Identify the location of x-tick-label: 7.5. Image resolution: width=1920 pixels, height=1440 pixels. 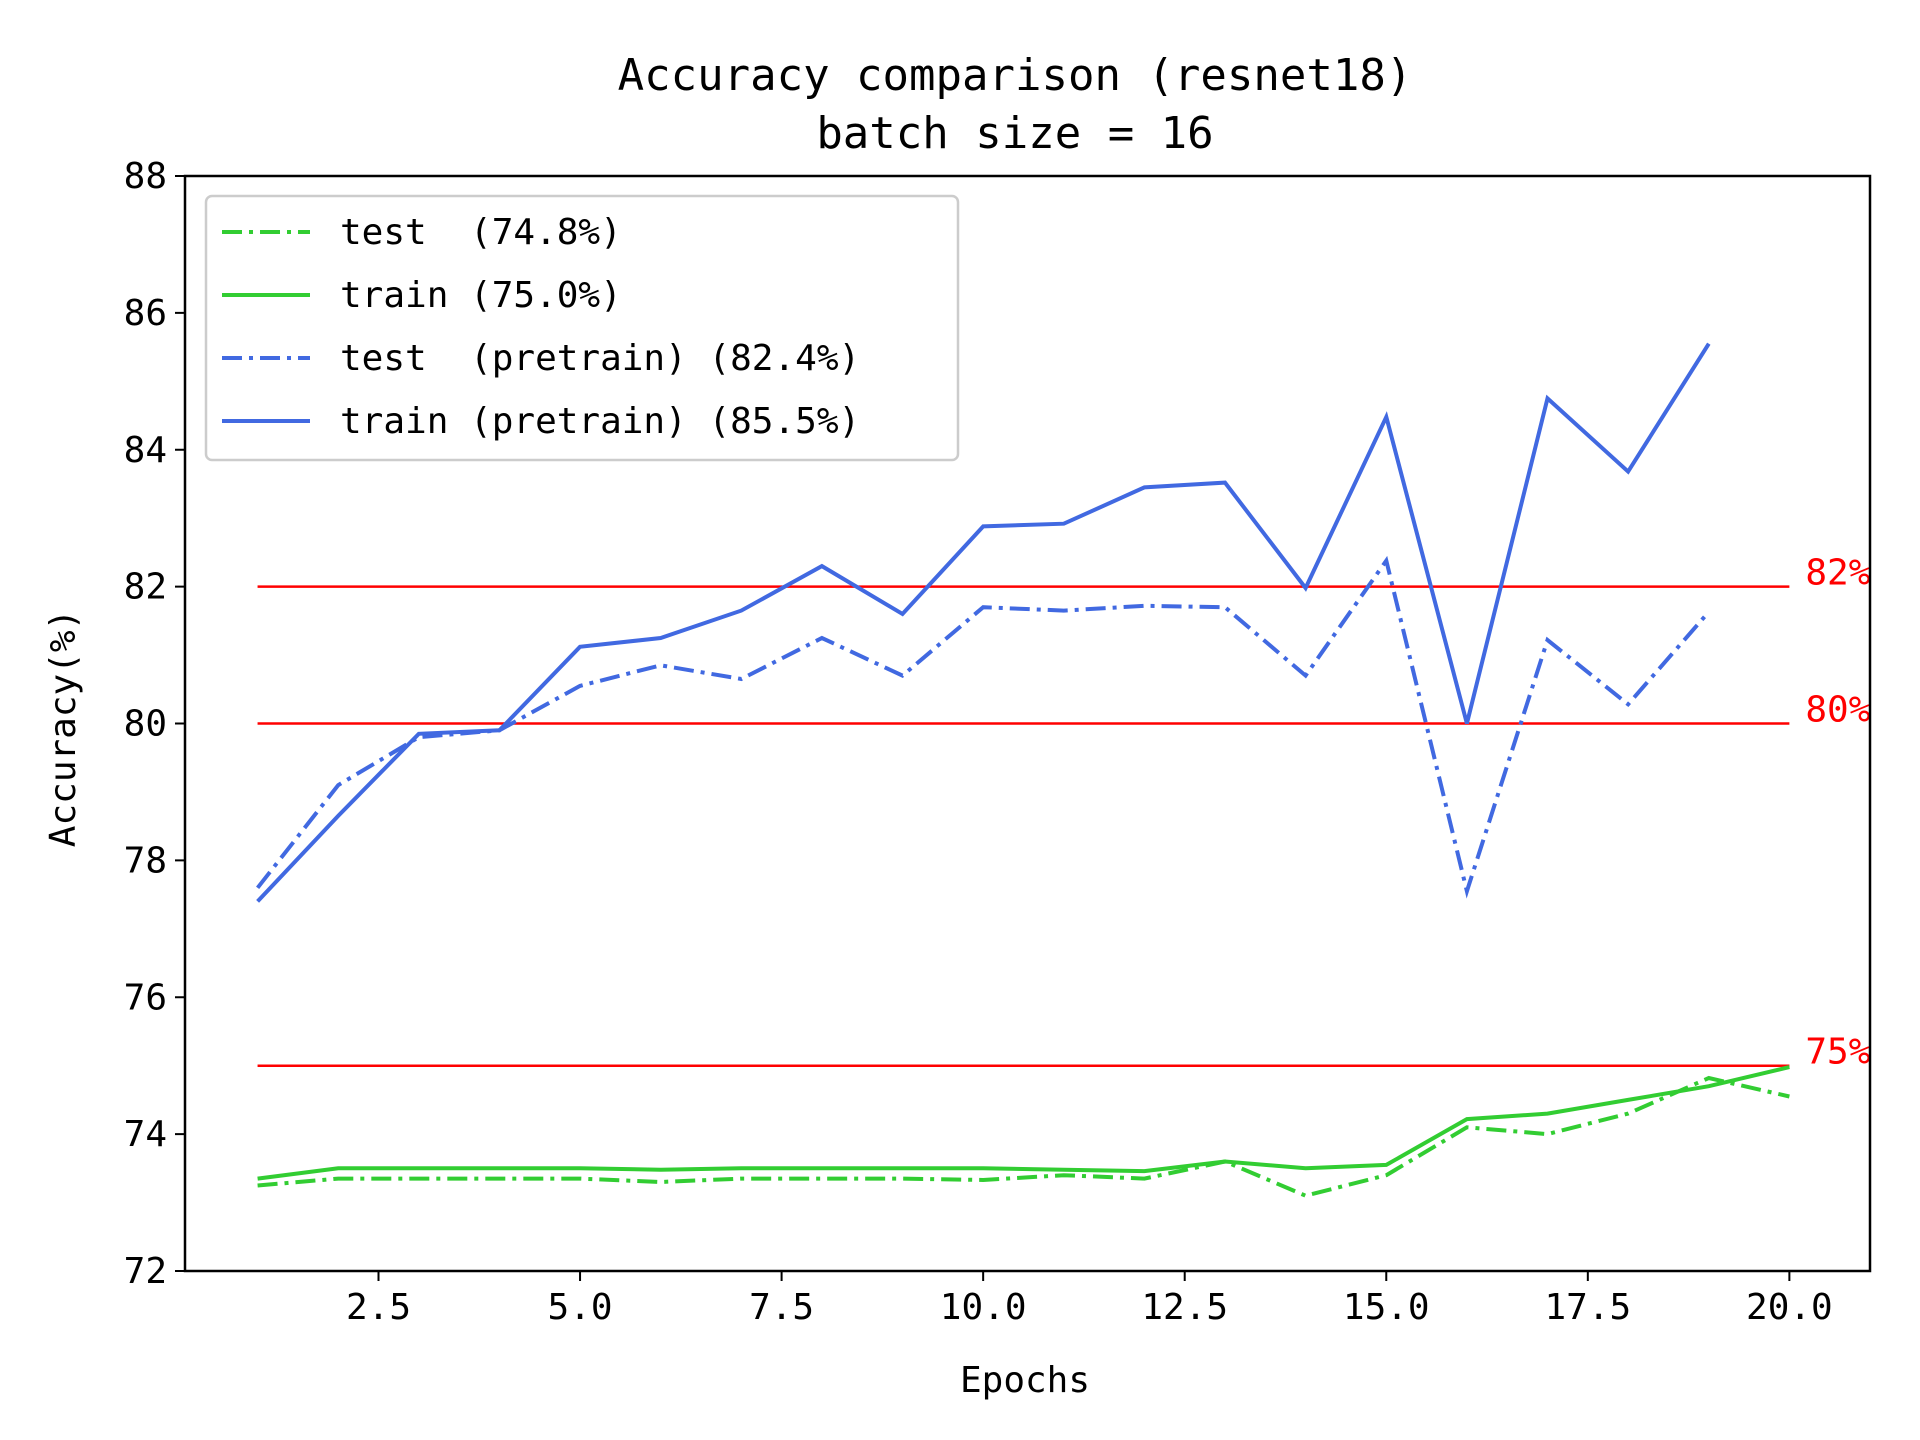
(781, 1307).